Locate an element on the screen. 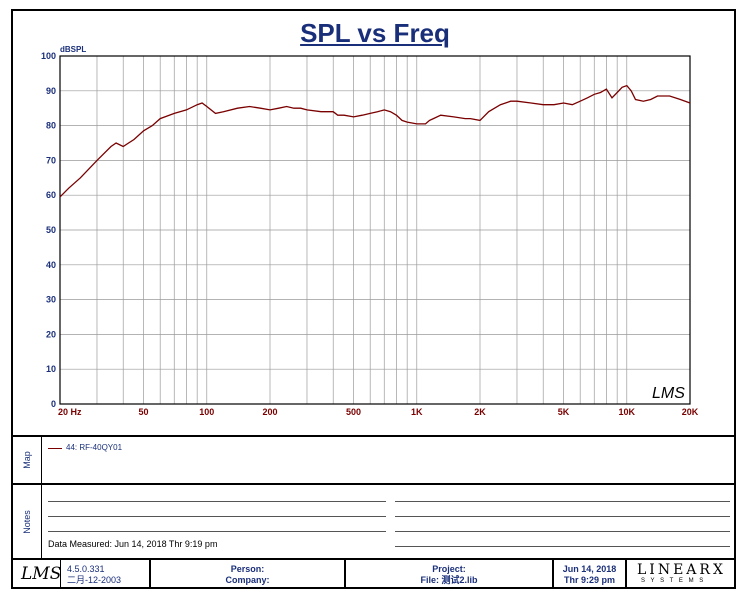 The height and width of the screenshot is (600, 750). watermark-lms: LMS is located at coordinates (668, 393).